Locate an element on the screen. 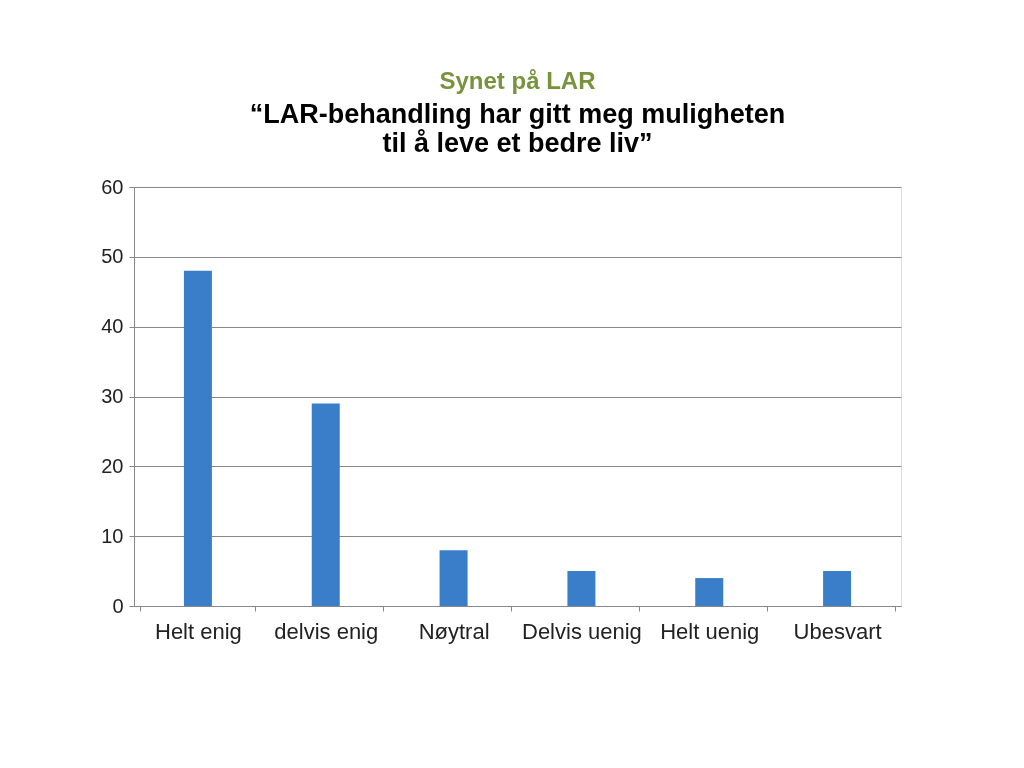 The height and width of the screenshot is (768, 1024). x-tick-label: delvis enig is located at coordinates (326, 631).